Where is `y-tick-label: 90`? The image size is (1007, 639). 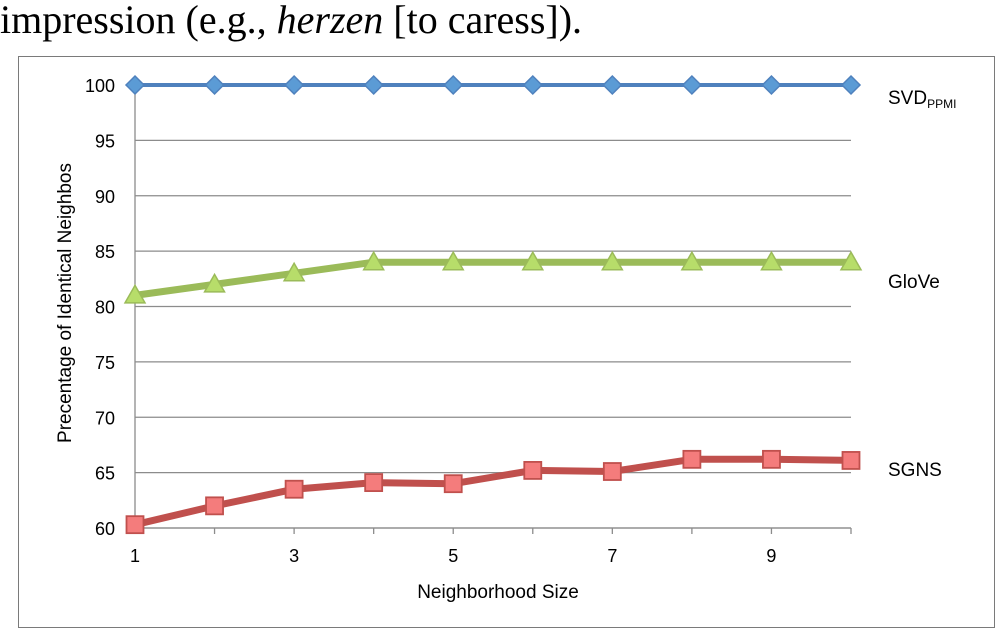 y-tick-label: 90 is located at coordinates (105, 197).